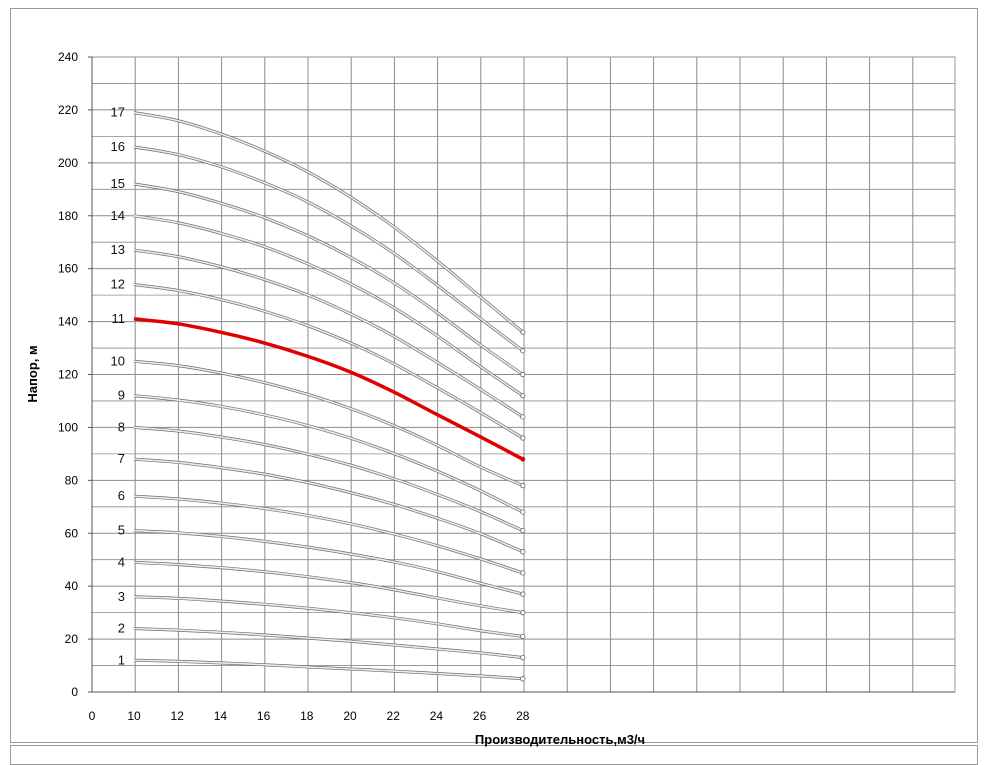 The image size is (988, 765). I want to click on curve-label-2: 2, so click(121, 628).